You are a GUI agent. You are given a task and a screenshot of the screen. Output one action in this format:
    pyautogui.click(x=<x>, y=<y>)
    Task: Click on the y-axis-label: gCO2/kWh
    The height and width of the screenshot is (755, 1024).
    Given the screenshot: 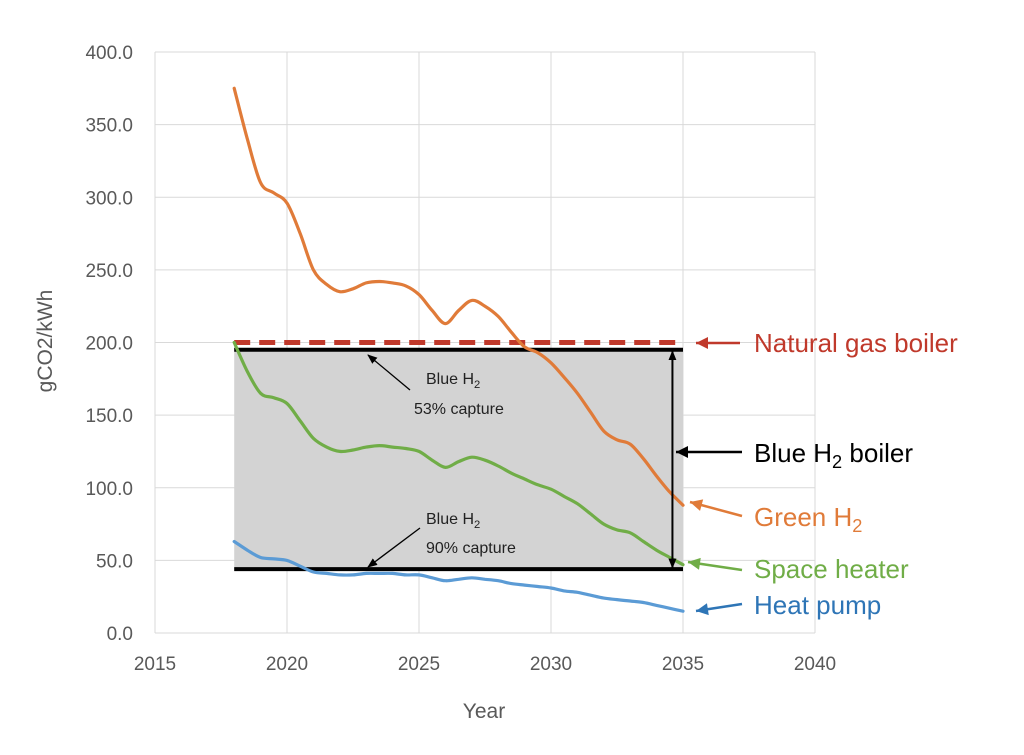 What is the action you would take?
    pyautogui.click(x=45, y=341)
    